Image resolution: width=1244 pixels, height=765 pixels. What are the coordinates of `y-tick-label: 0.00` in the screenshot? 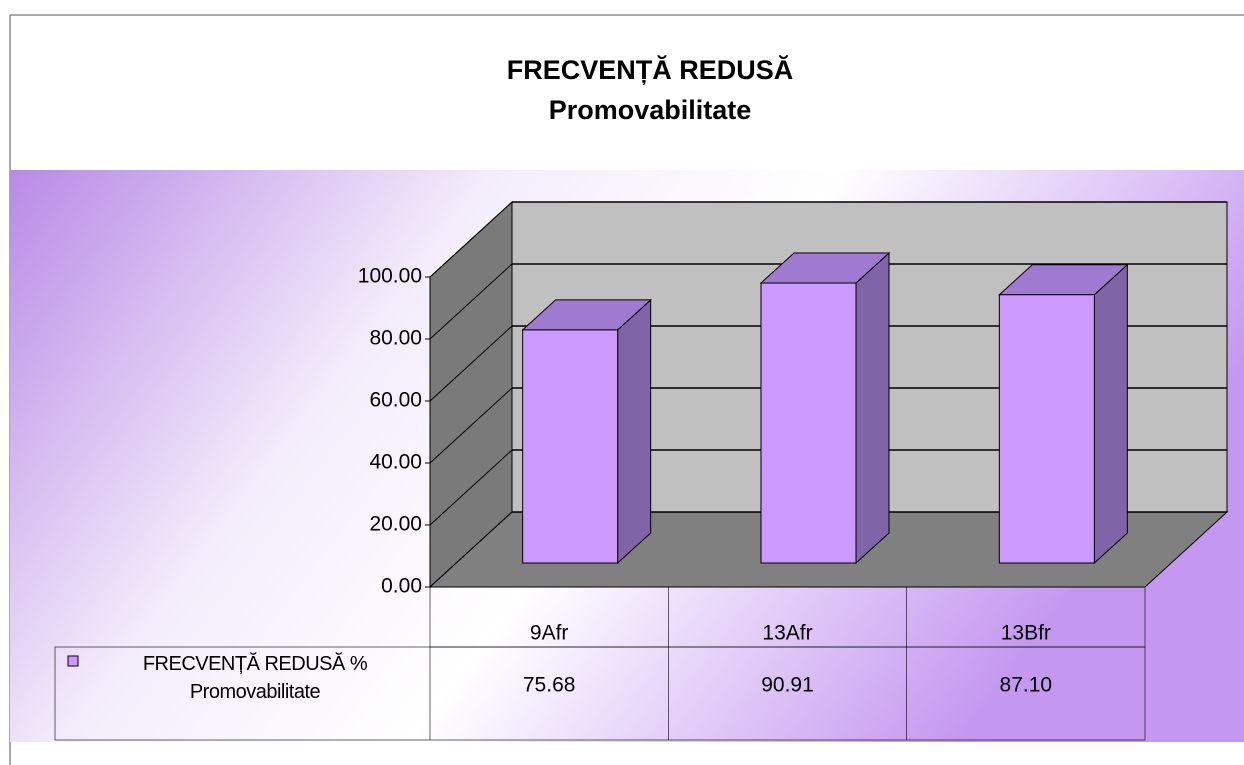 It's located at (401, 586).